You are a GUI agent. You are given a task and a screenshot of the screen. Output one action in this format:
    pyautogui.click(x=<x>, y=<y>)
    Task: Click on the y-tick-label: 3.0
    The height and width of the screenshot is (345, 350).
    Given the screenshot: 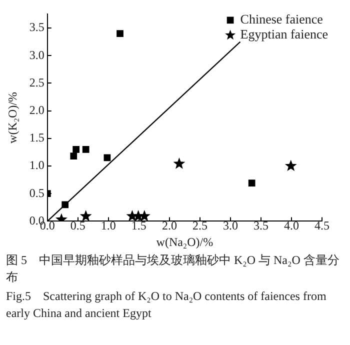 What is the action you would take?
    pyautogui.click(x=36, y=55)
    